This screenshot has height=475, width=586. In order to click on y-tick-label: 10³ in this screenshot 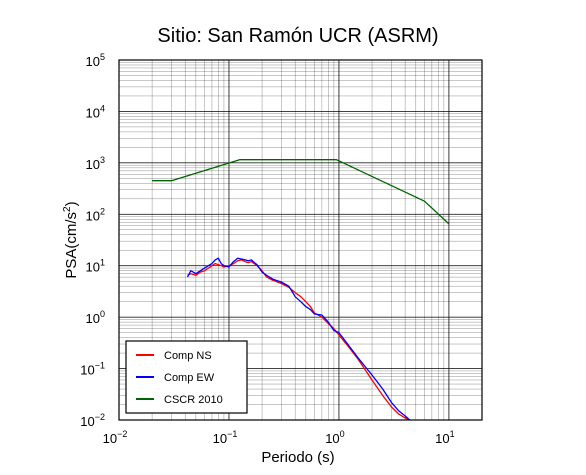, I will do `click(95, 163)`.